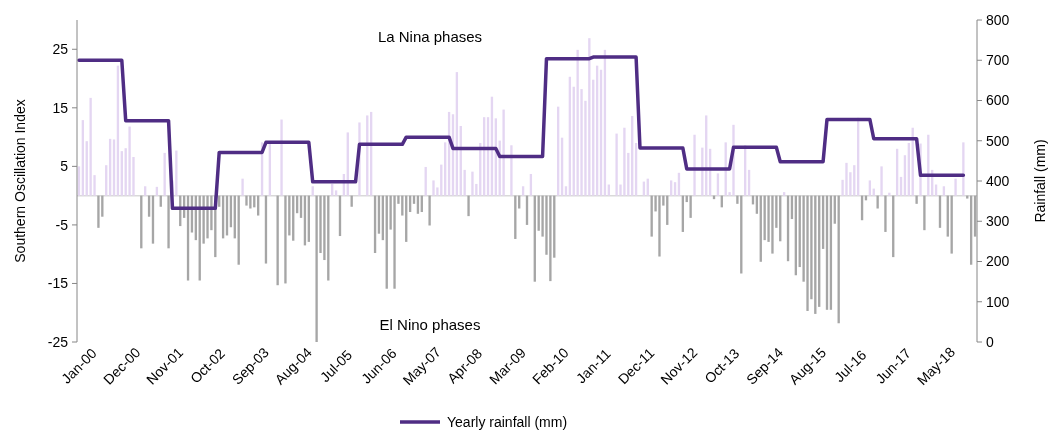 The image size is (1050, 432). Describe the element at coordinates (19, 181) in the screenshot. I see `y-axis-title: Southern Oscillation Index` at that location.